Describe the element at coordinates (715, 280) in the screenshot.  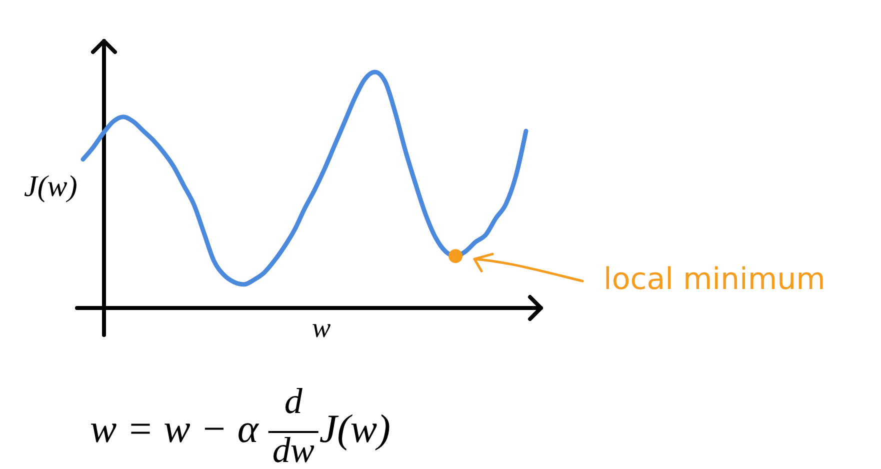
I see `text: local minimum` at that location.